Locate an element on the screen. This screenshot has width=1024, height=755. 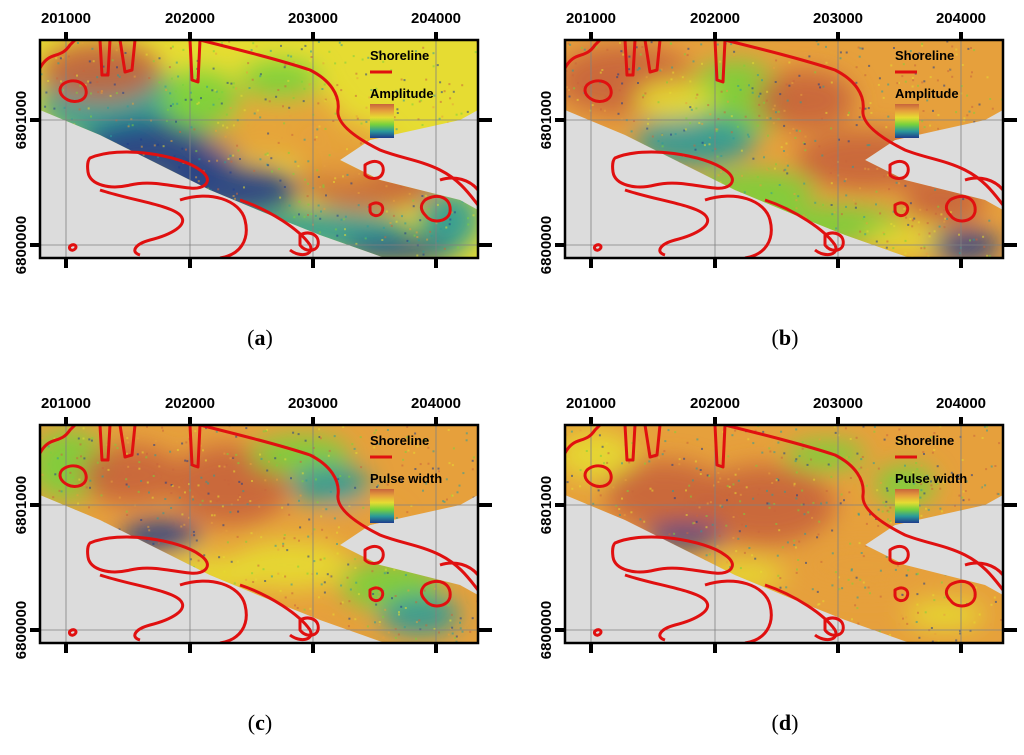
caption-letter-c: c is located at coordinates (260, 722).